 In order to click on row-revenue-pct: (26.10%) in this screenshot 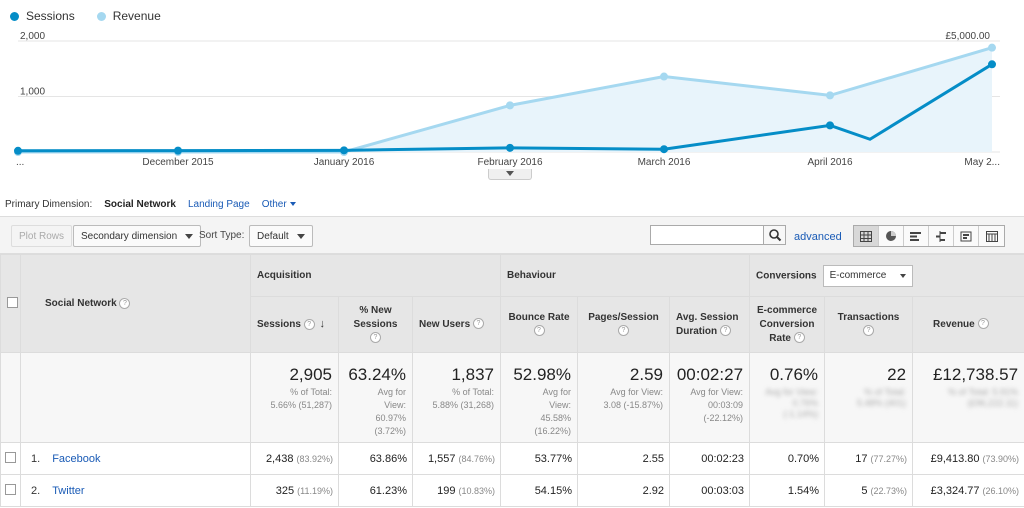, I will do `click(1001, 490)`.